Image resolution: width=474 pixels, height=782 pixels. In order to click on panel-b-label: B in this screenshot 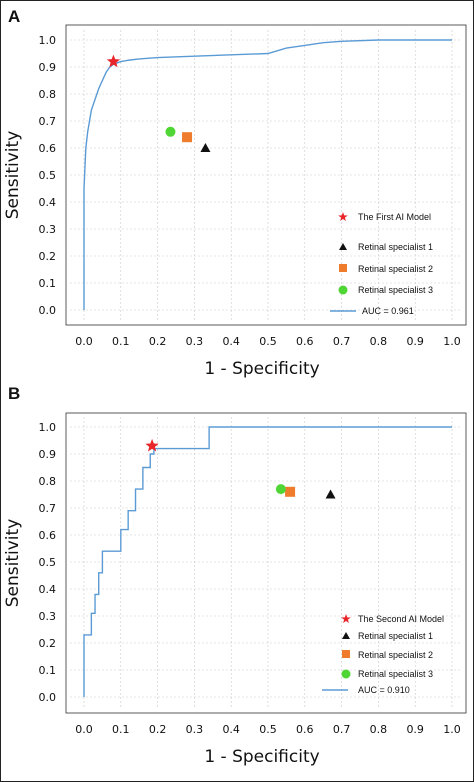, I will do `click(14, 393)`.